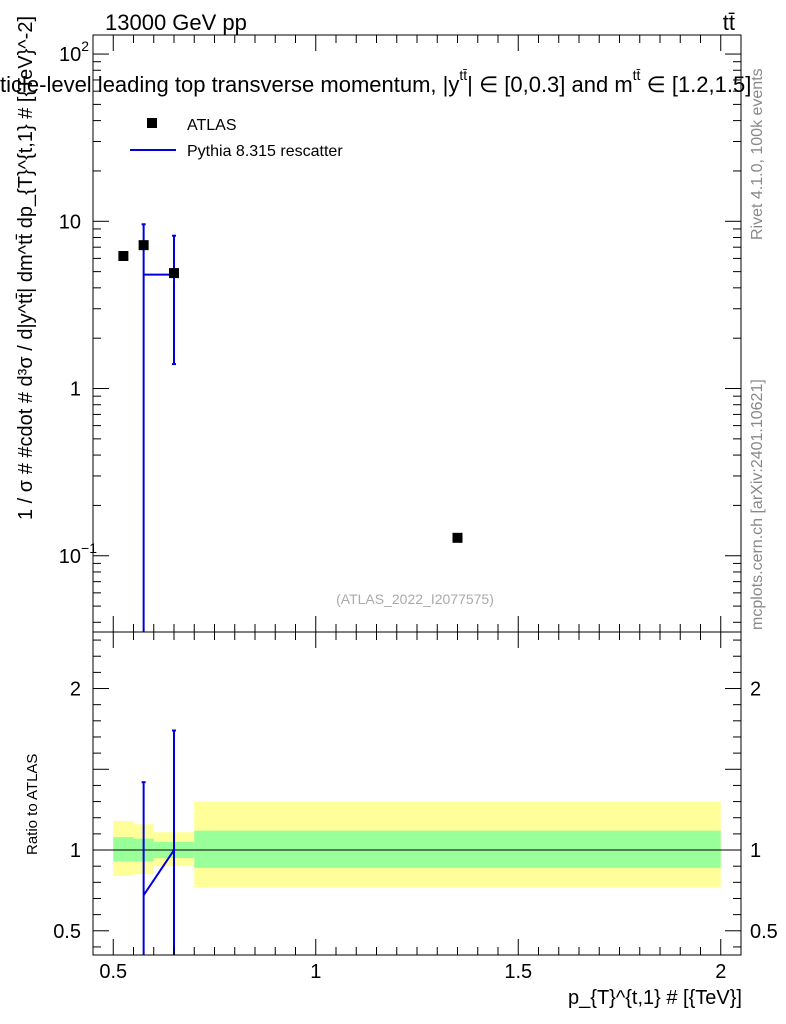 The image size is (786, 1024). I want to click on ratio-y-tick-label: 1, so click(75, 851).